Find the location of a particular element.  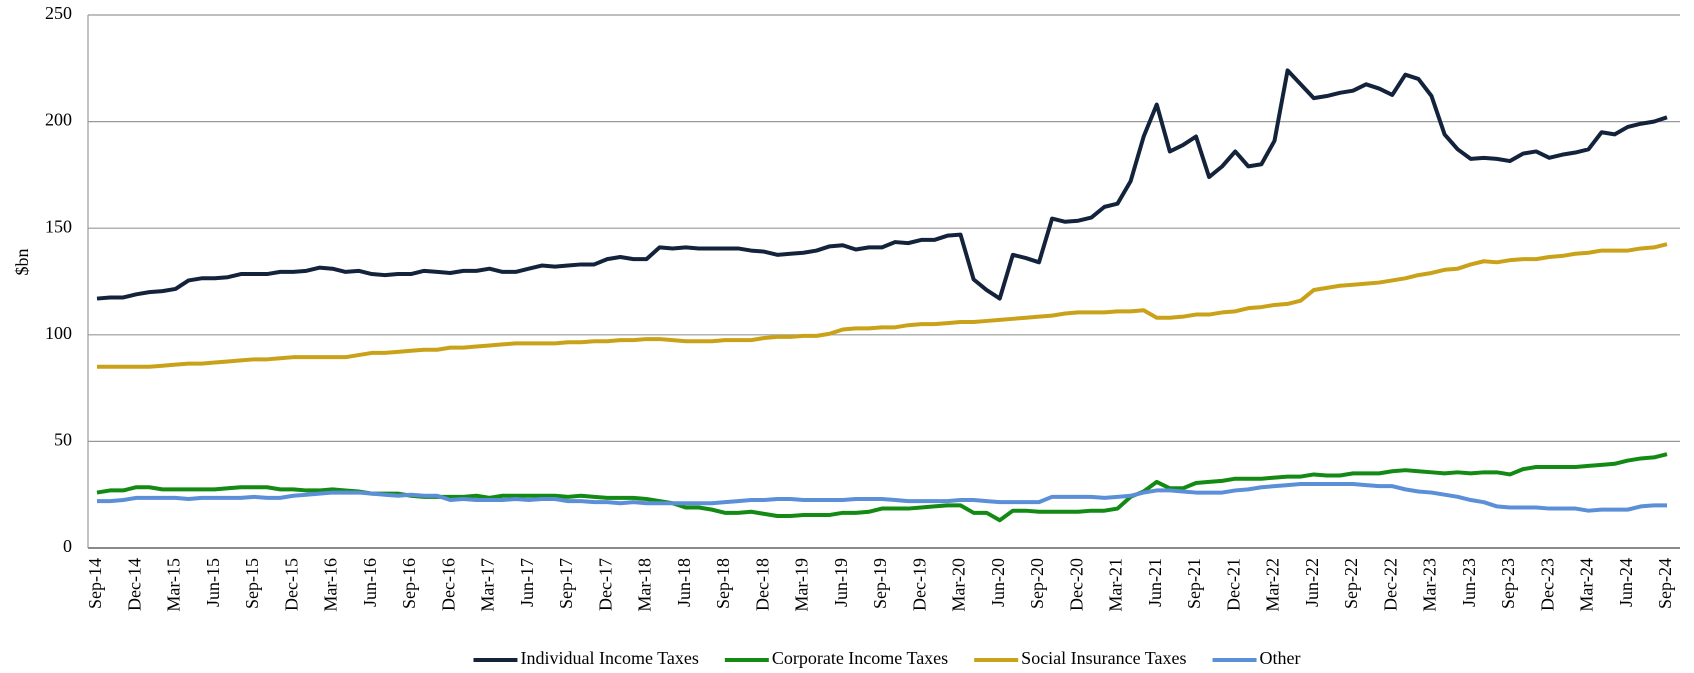

x-tick-label: Sep-18 is located at coordinates (723, 583).